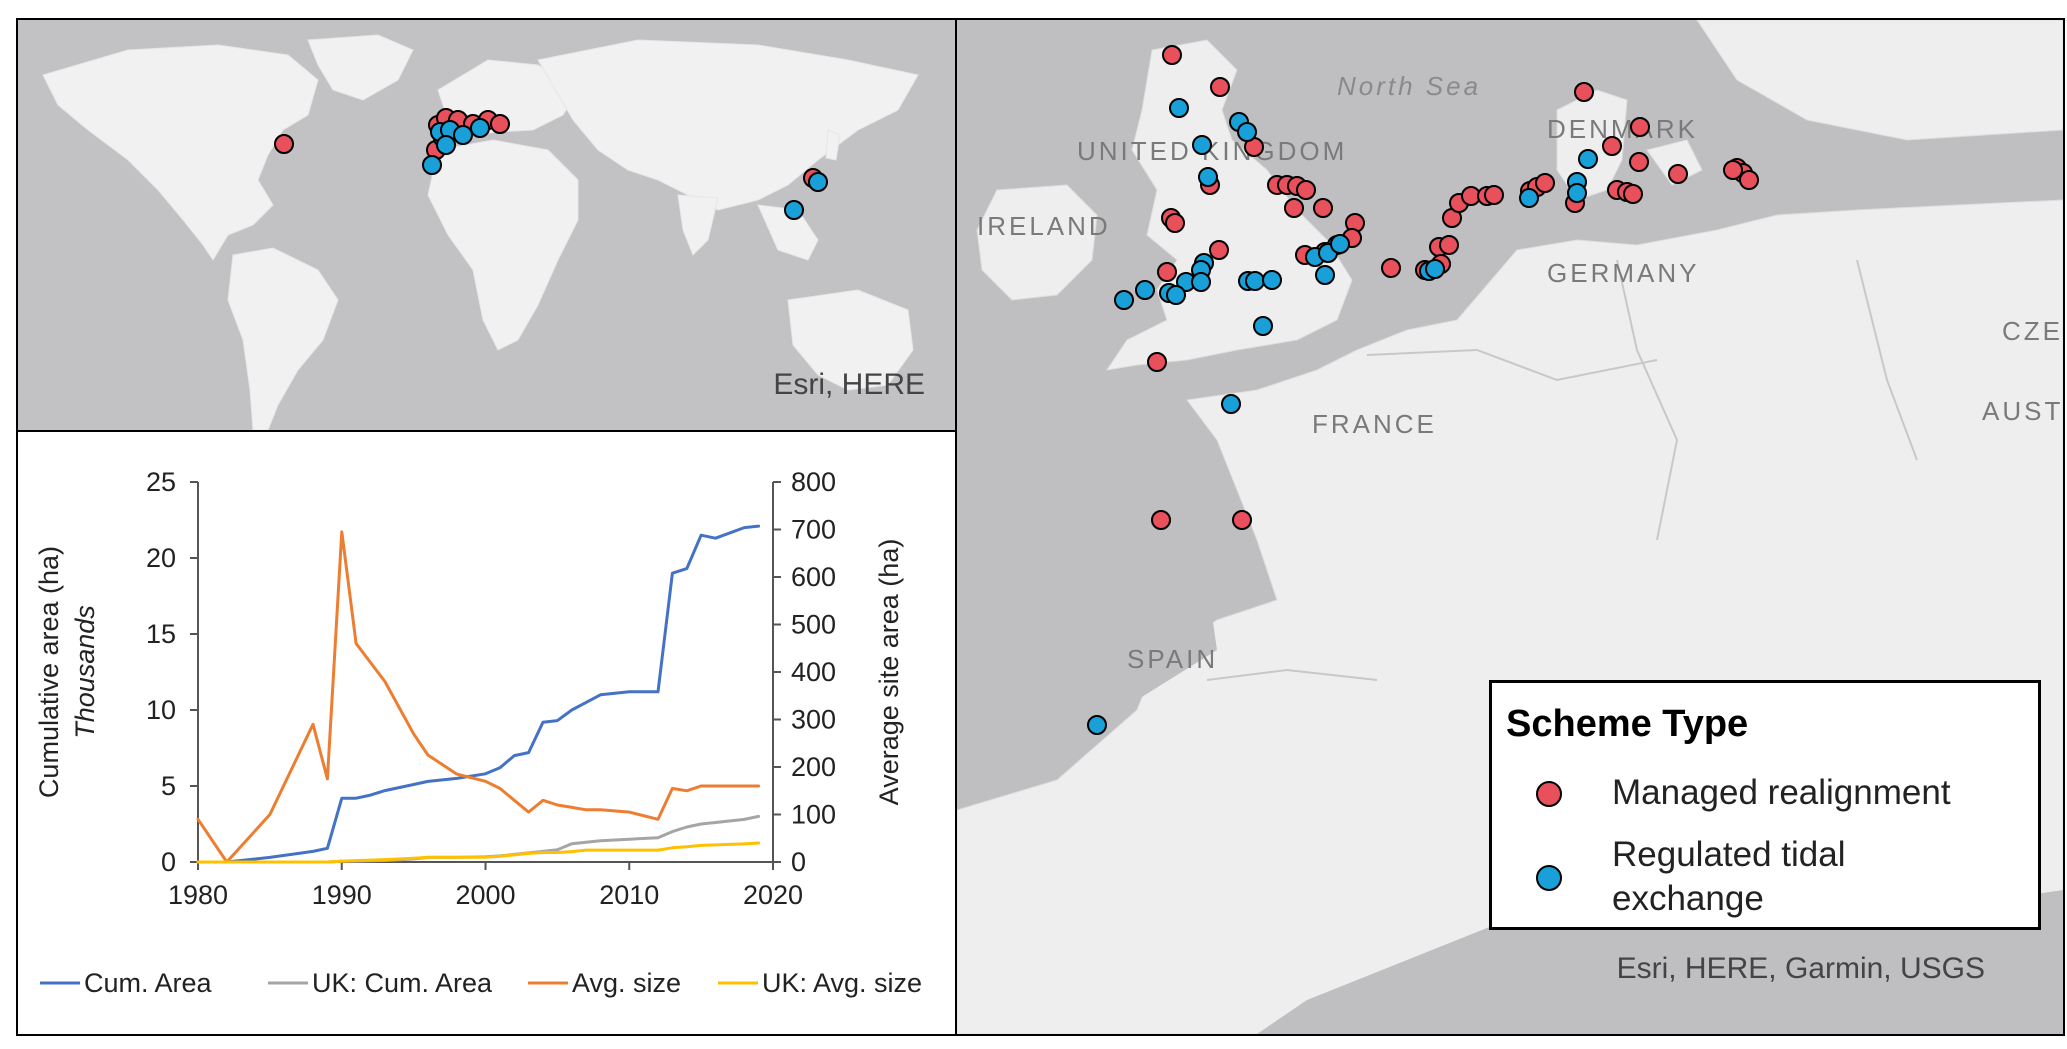  What do you see at coordinates (1087, 615) in the screenshot?
I see `bay-of-biscay` at bounding box center [1087, 615].